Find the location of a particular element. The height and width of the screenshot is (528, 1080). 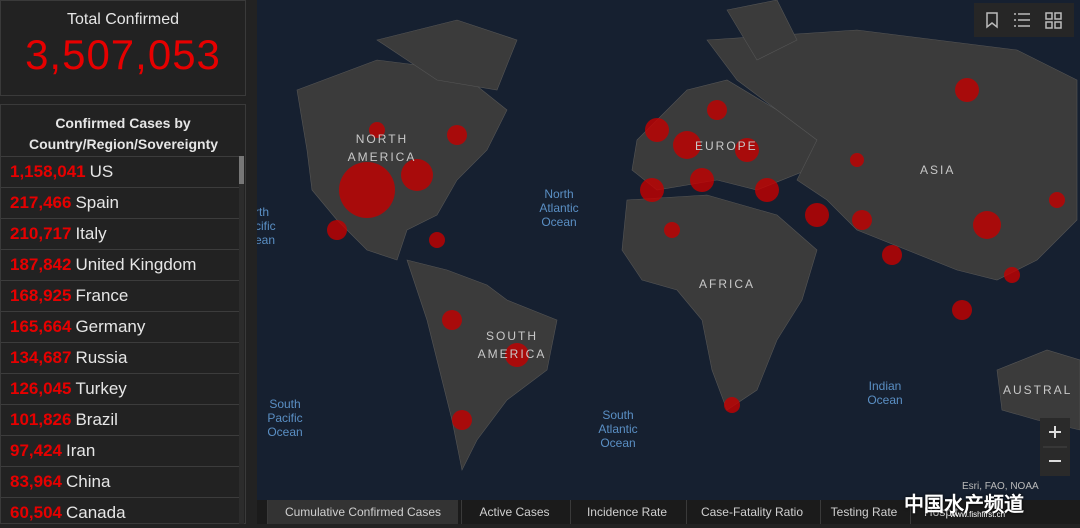

watermark: 中国水产频道 is located at coordinates (964, 505).